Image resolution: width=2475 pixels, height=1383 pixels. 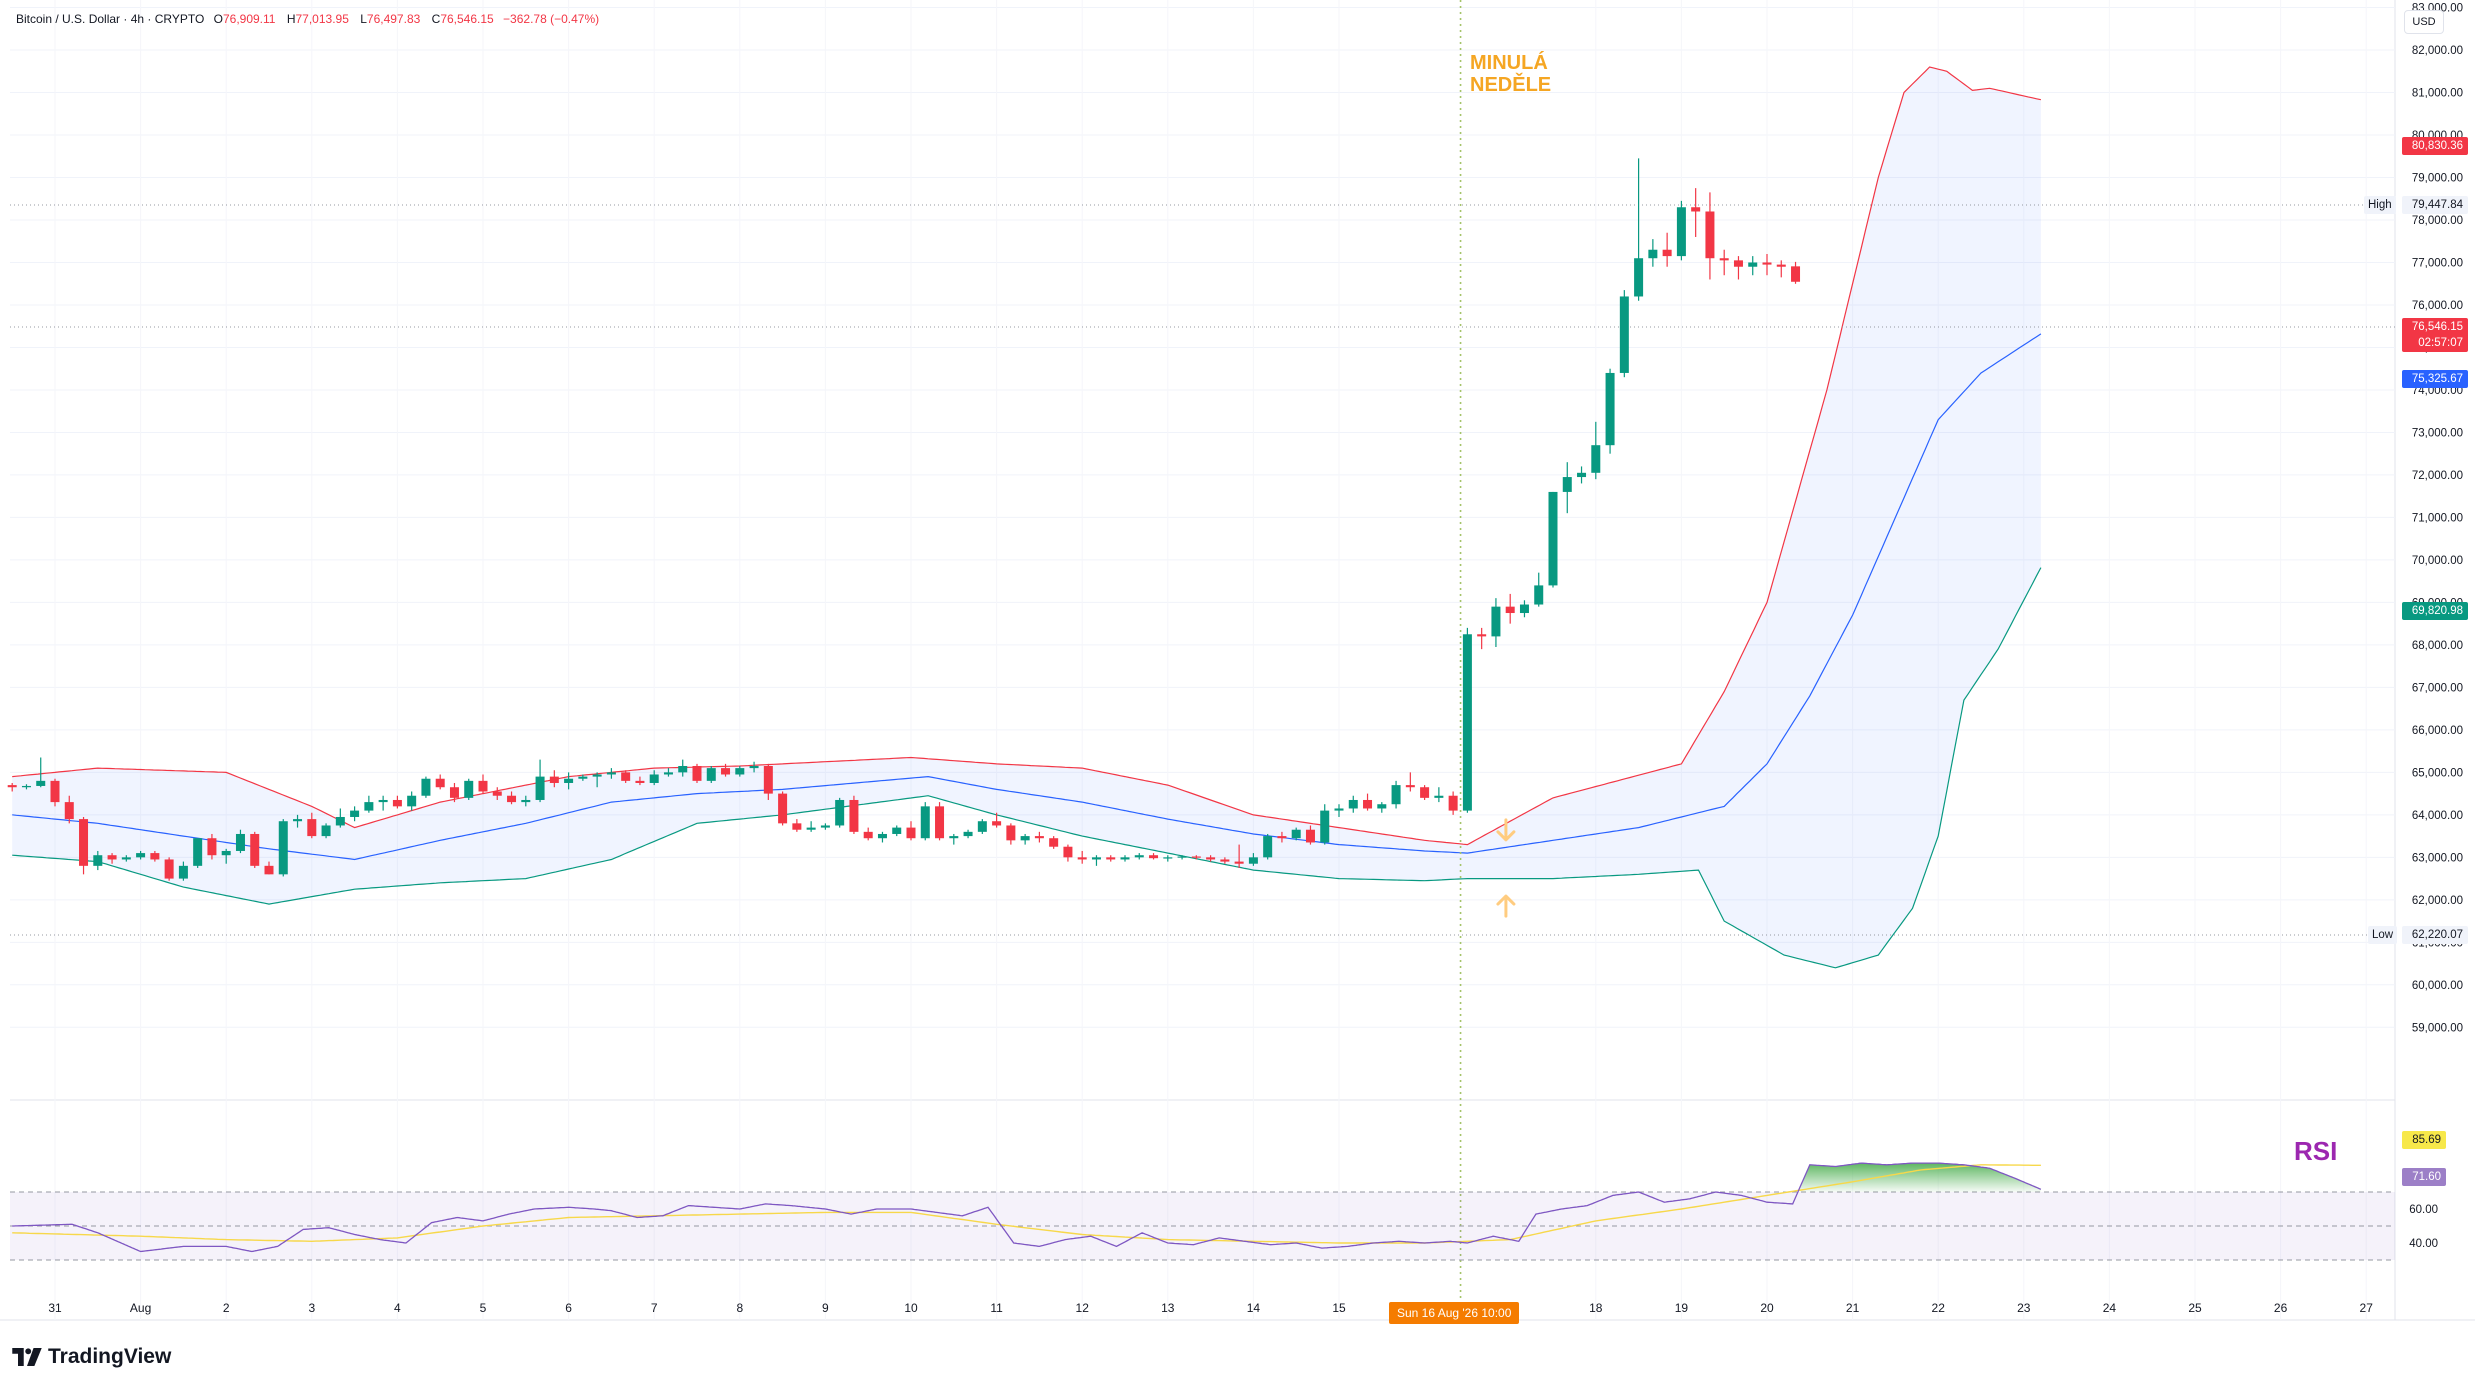 What do you see at coordinates (1506, 830) in the screenshot?
I see `arrow-down-icon` at bounding box center [1506, 830].